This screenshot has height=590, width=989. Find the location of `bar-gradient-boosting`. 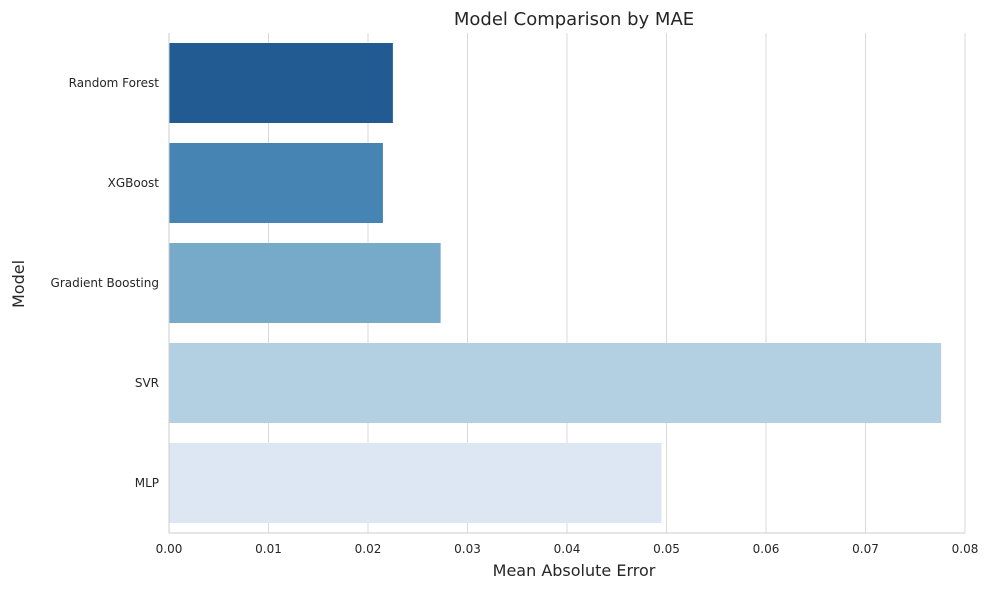

bar-gradient-boosting is located at coordinates (305, 283).